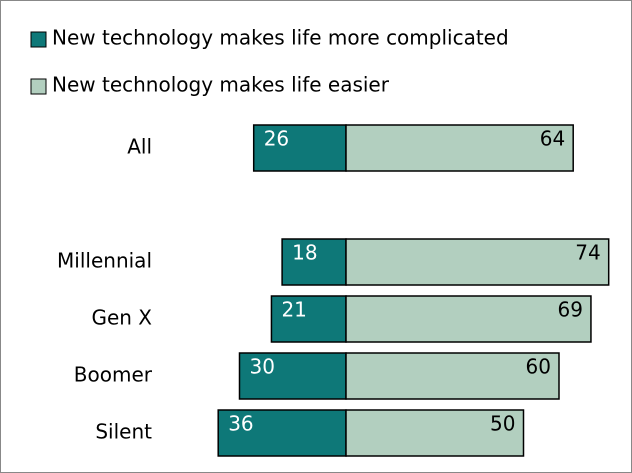 The width and height of the screenshot is (632, 473). What do you see at coordinates (240, 424) in the screenshot?
I see `value-label: 36` at bounding box center [240, 424].